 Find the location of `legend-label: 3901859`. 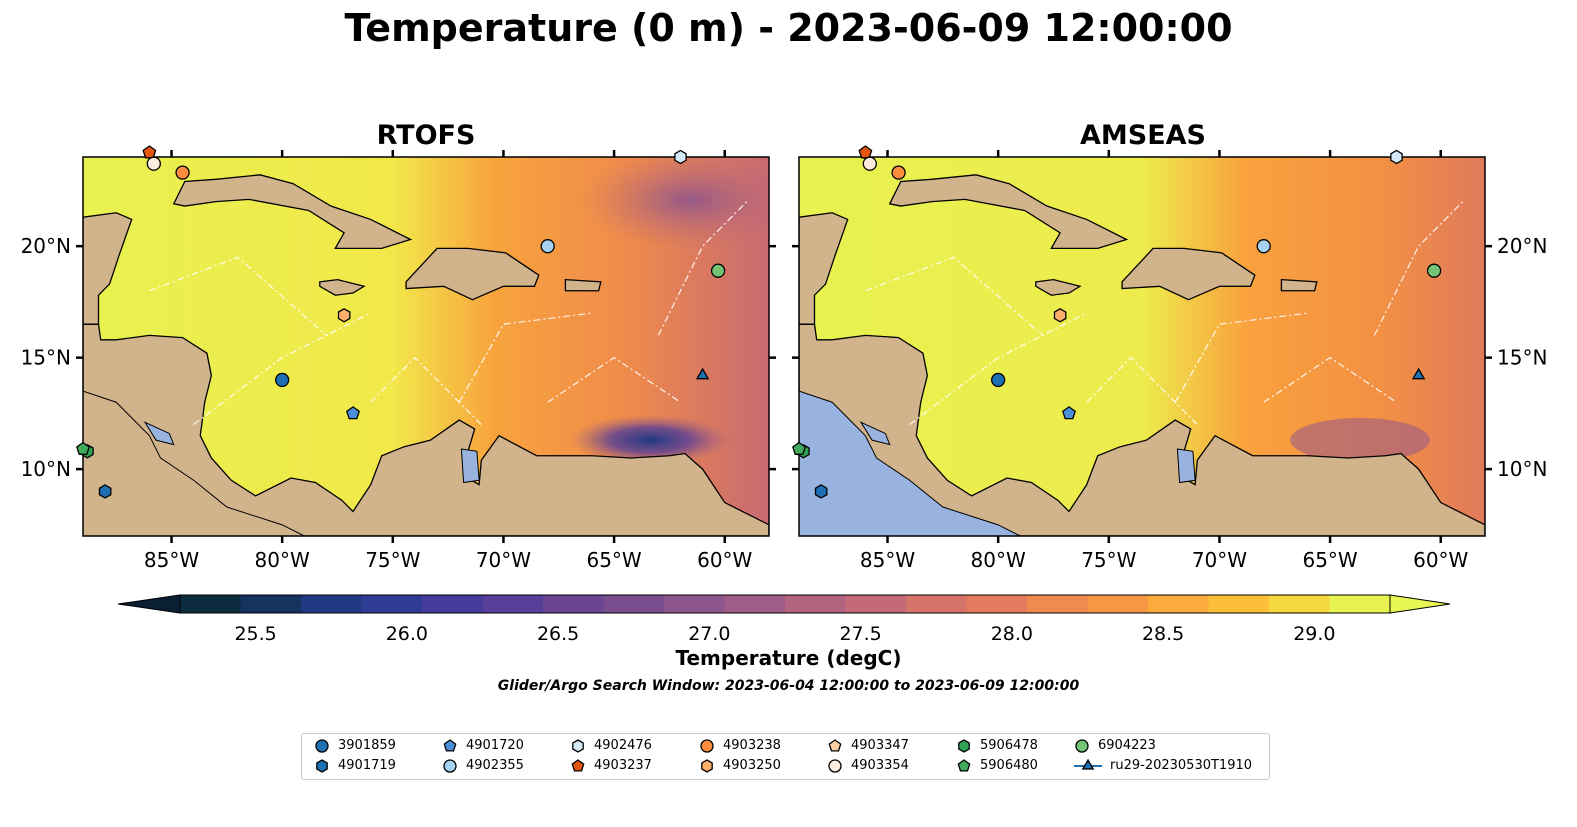

legend-label: 3901859 is located at coordinates (367, 745).